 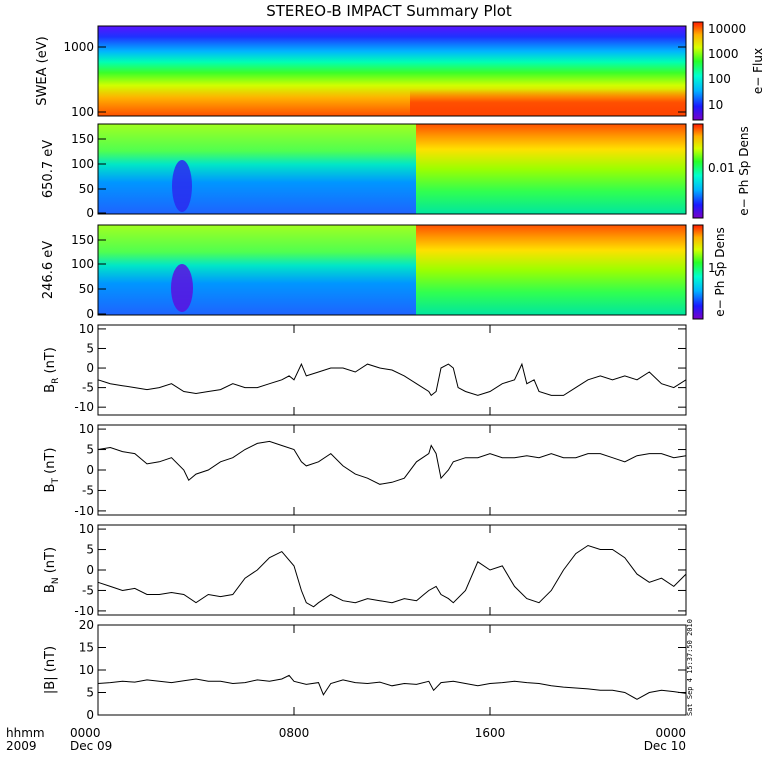 What do you see at coordinates (727, 29) in the screenshot?
I see `swea-cbar-tick: 10000` at bounding box center [727, 29].